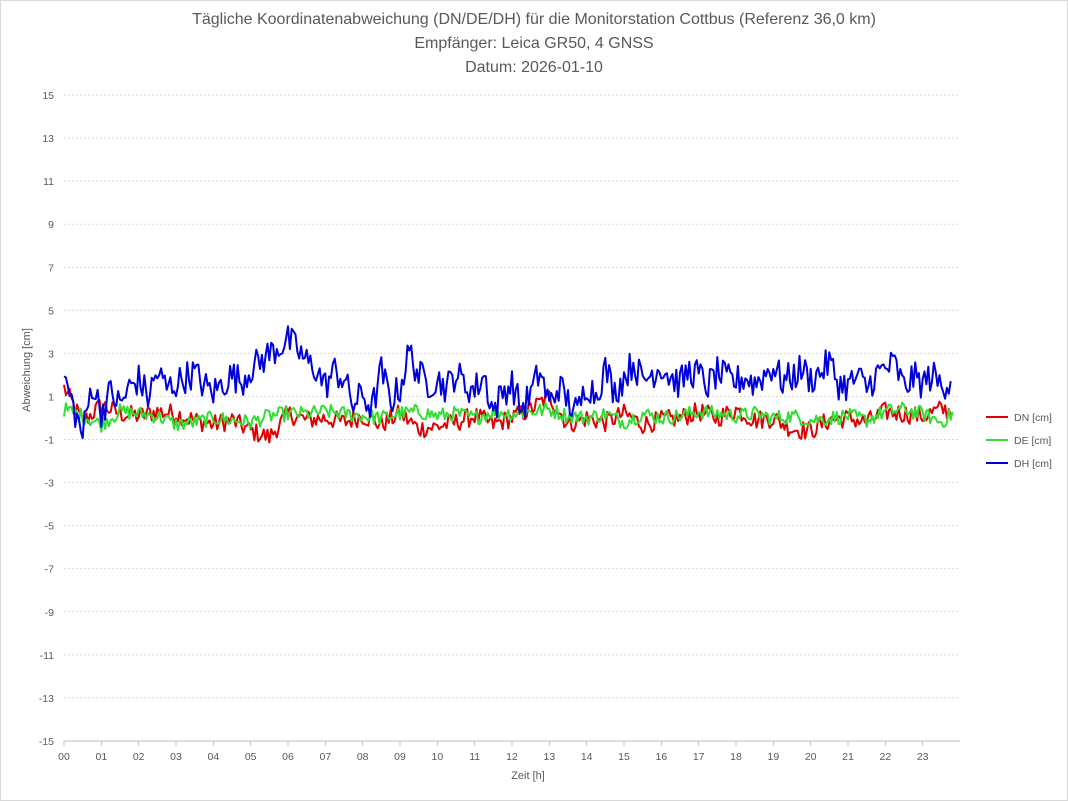 This screenshot has width=1068, height=801. Describe the element at coordinates (773, 757) in the screenshot. I see `x-tick-label: 19` at that location.